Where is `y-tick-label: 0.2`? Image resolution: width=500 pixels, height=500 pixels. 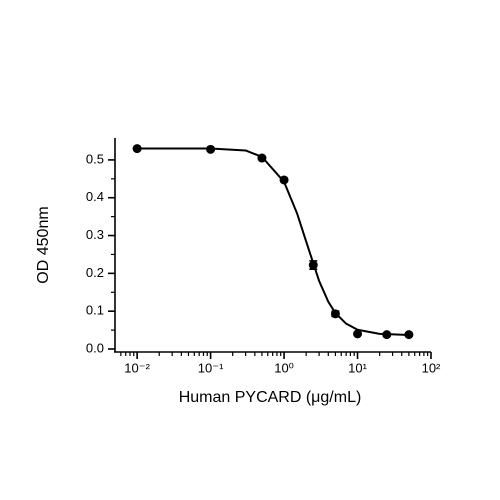
y-tick-label: 0.2 is located at coordinates (95, 272).